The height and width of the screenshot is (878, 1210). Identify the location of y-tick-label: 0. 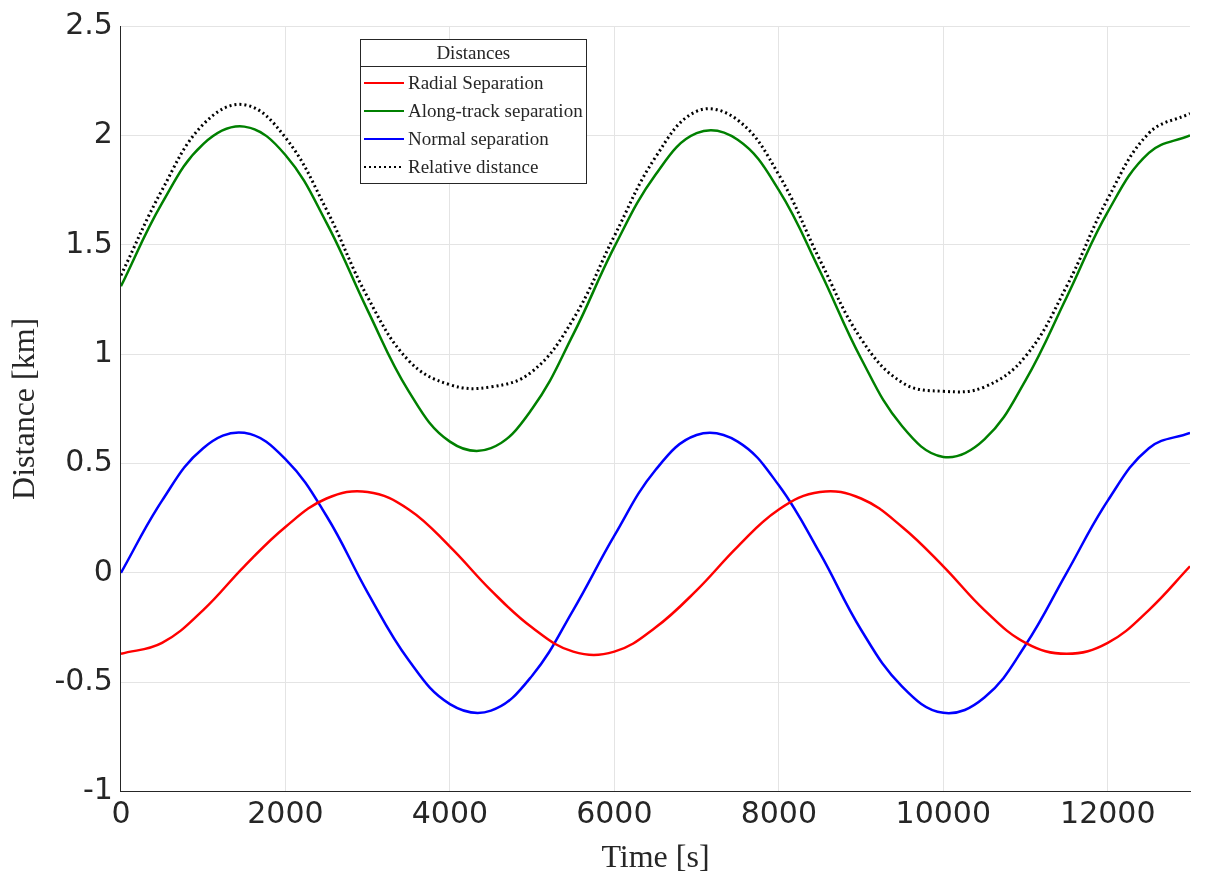
(103, 570).